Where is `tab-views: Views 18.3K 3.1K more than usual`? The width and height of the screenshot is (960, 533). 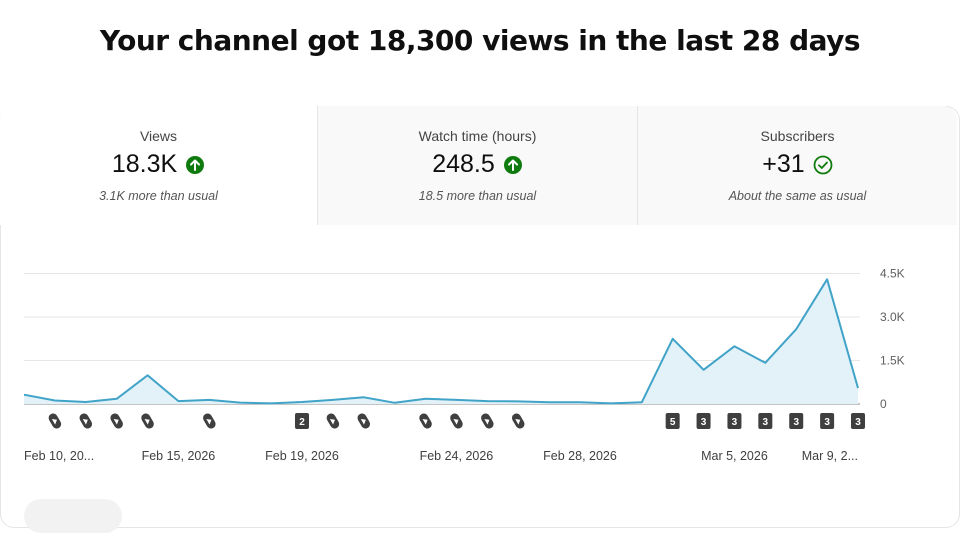 tab-views: Views 18.3K 3.1K more than usual is located at coordinates (158, 165).